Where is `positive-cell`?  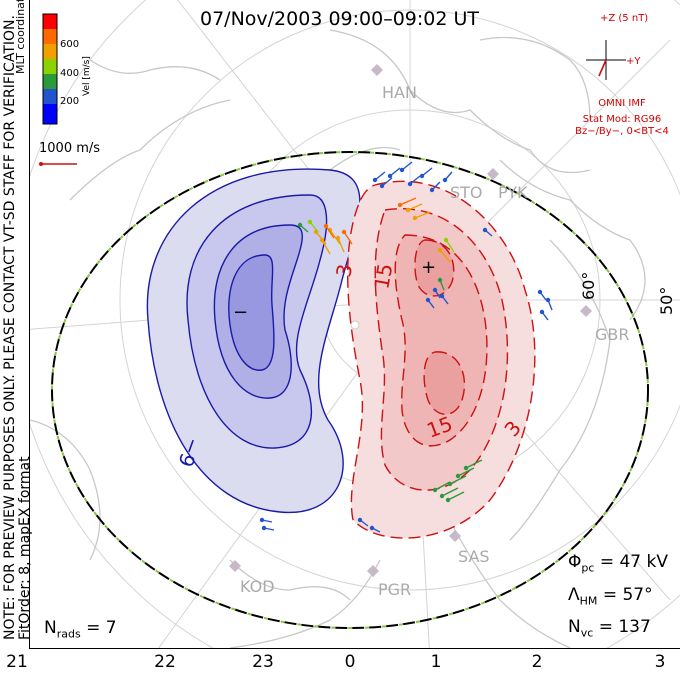
positive-cell is located at coordinates (441, 359).